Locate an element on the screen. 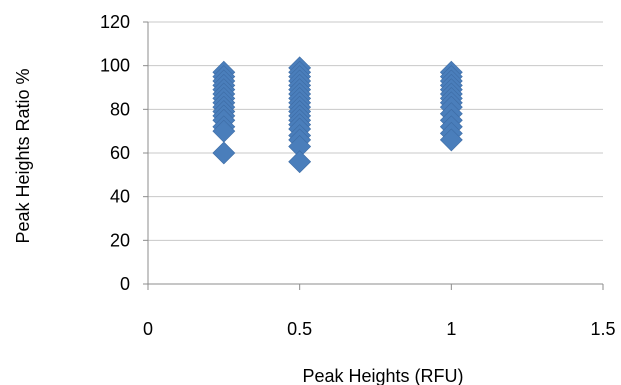 The height and width of the screenshot is (385, 621). y-axis-title: Peak Heights Ratio % is located at coordinates (23, 155).